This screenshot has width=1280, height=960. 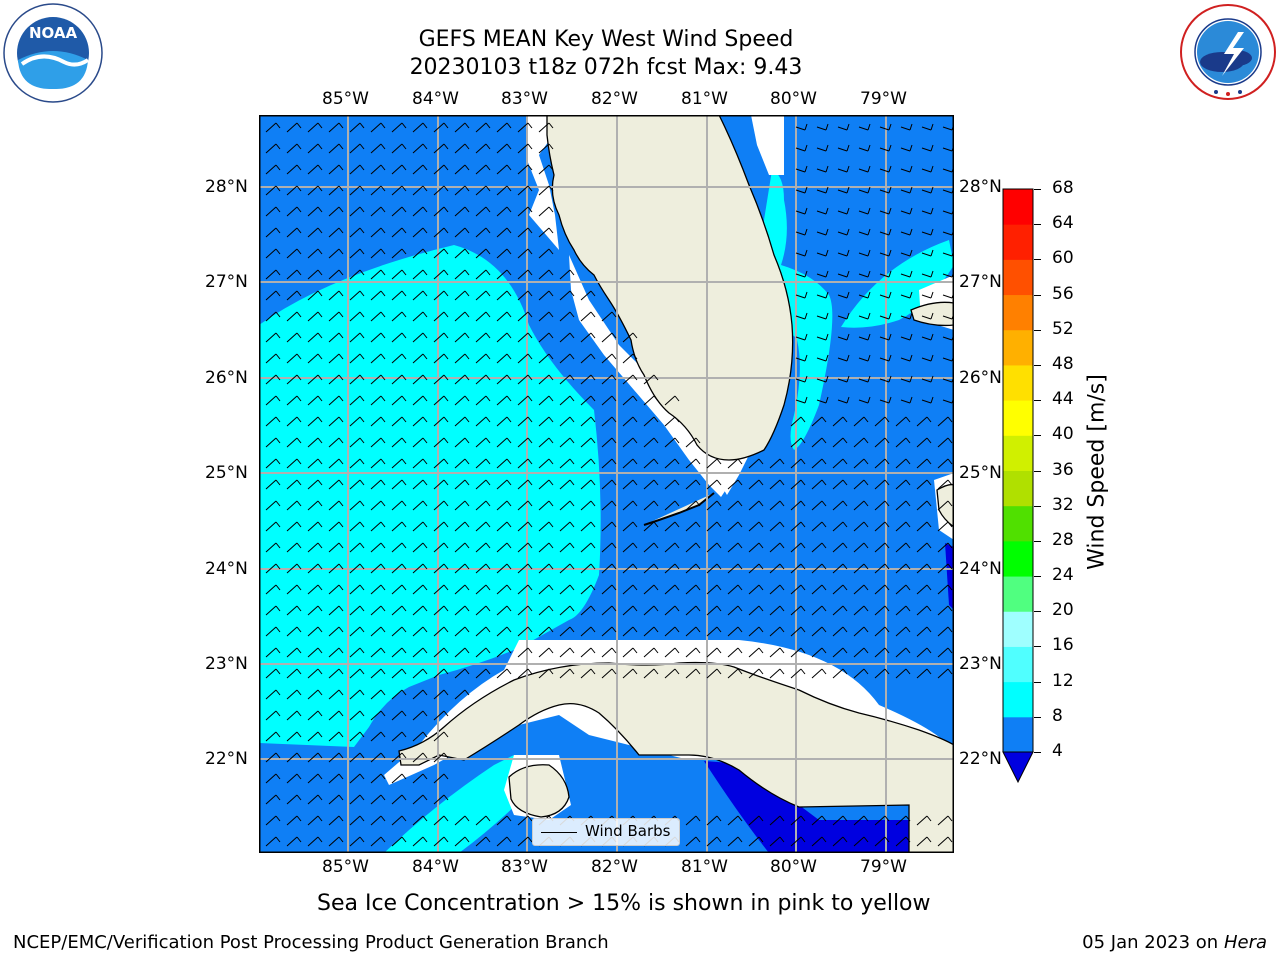 What do you see at coordinates (226, 187) in the screenshot?
I see `lat-label-left: 28°N` at bounding box center [226, 187].